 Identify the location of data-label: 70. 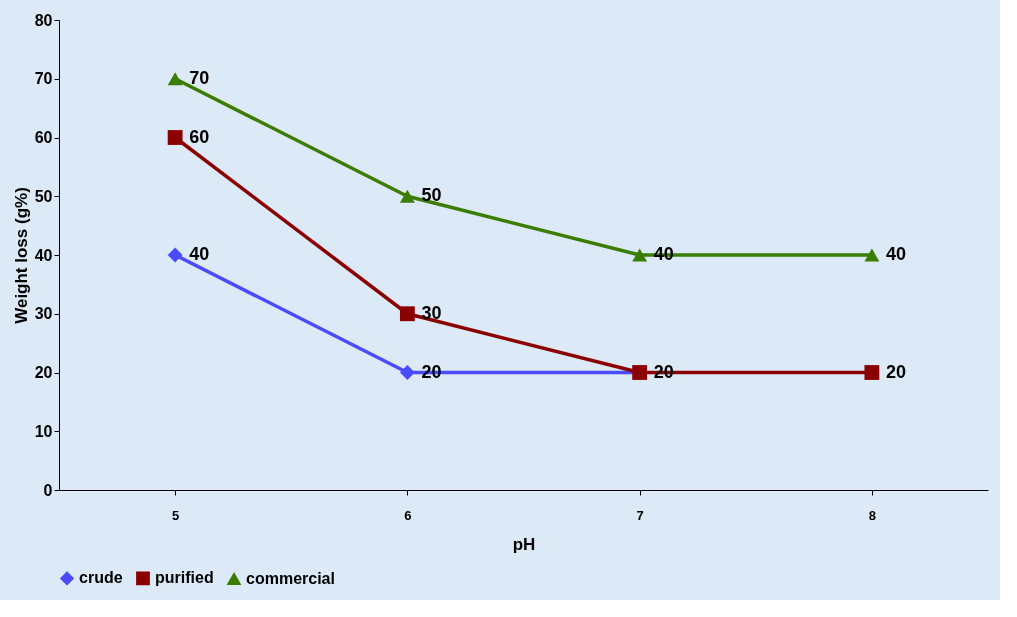
(199, 77).